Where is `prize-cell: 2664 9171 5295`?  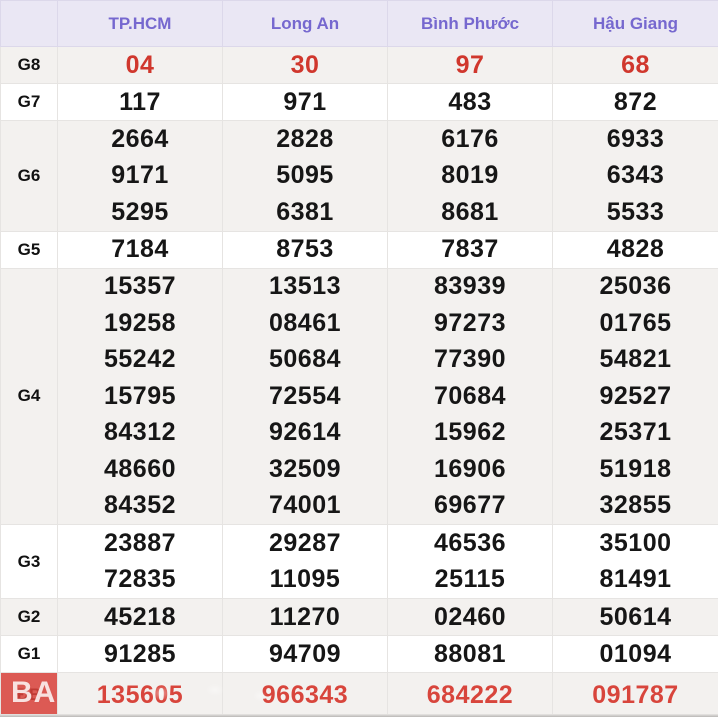 prize-cell: 2664 9171 5295 is located at coordinates (140, 176).